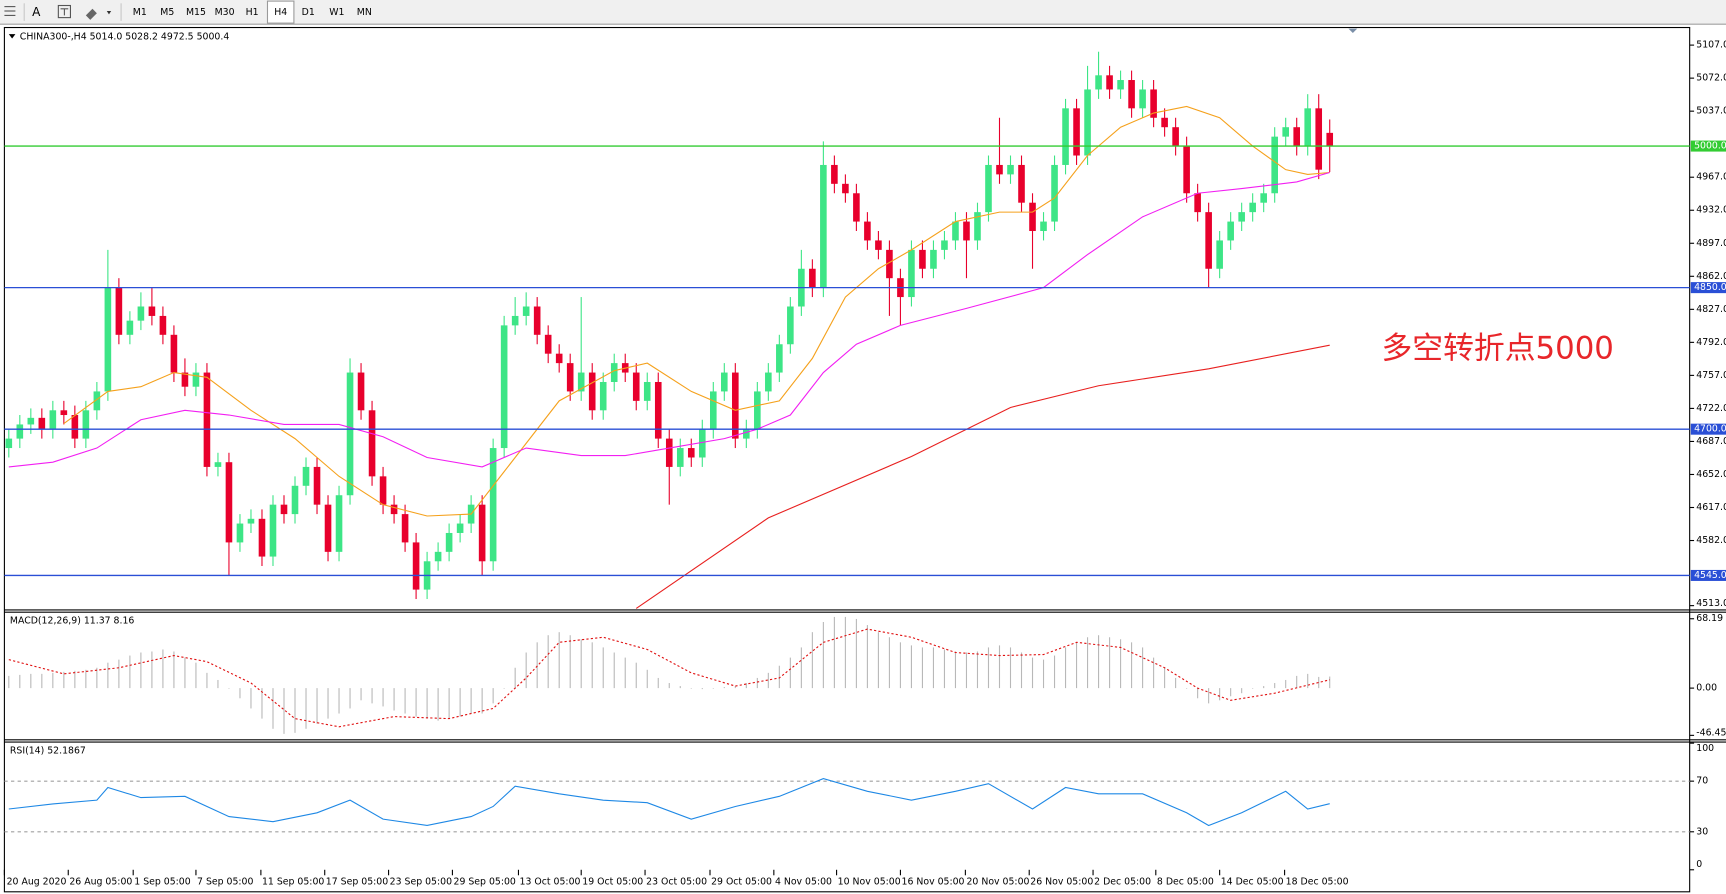 The width and height of the screenshot is (1726, 894). I want to click on level-label-box, so click(1708, 288).